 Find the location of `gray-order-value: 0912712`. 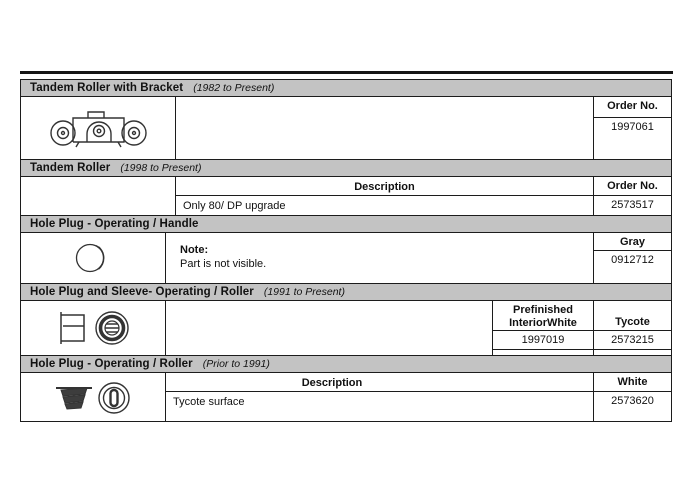

gray-order-value: 0912712 is located at coordinates (632, 260).